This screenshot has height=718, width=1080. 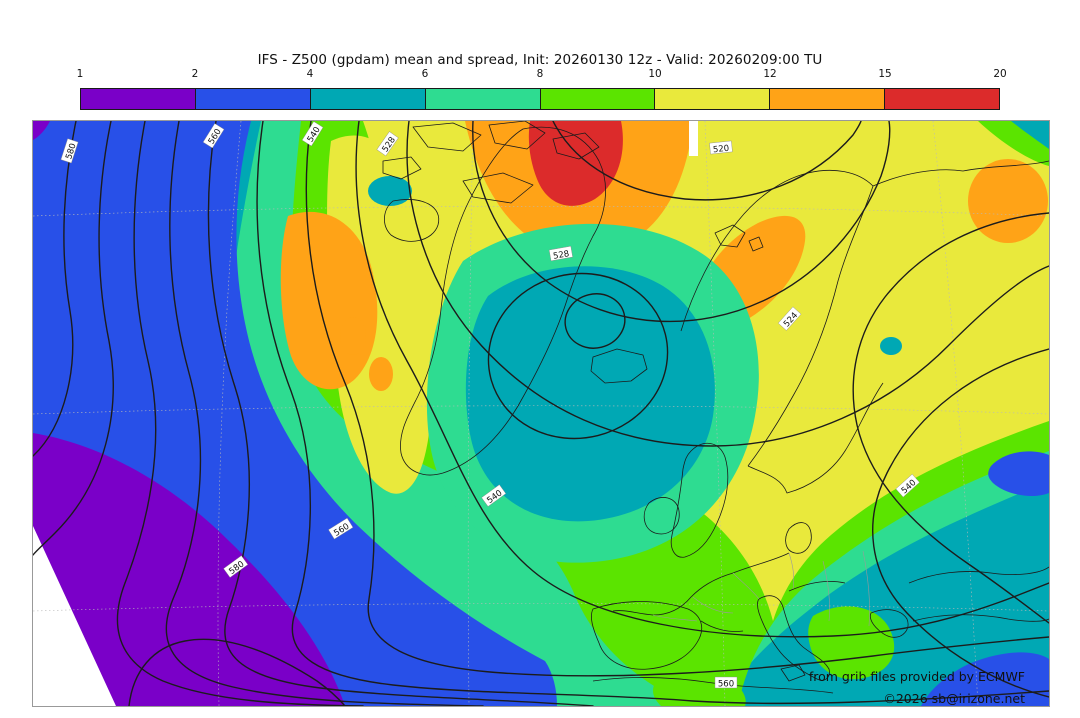 I want to click on country-borders, so click(x=761, y=588).